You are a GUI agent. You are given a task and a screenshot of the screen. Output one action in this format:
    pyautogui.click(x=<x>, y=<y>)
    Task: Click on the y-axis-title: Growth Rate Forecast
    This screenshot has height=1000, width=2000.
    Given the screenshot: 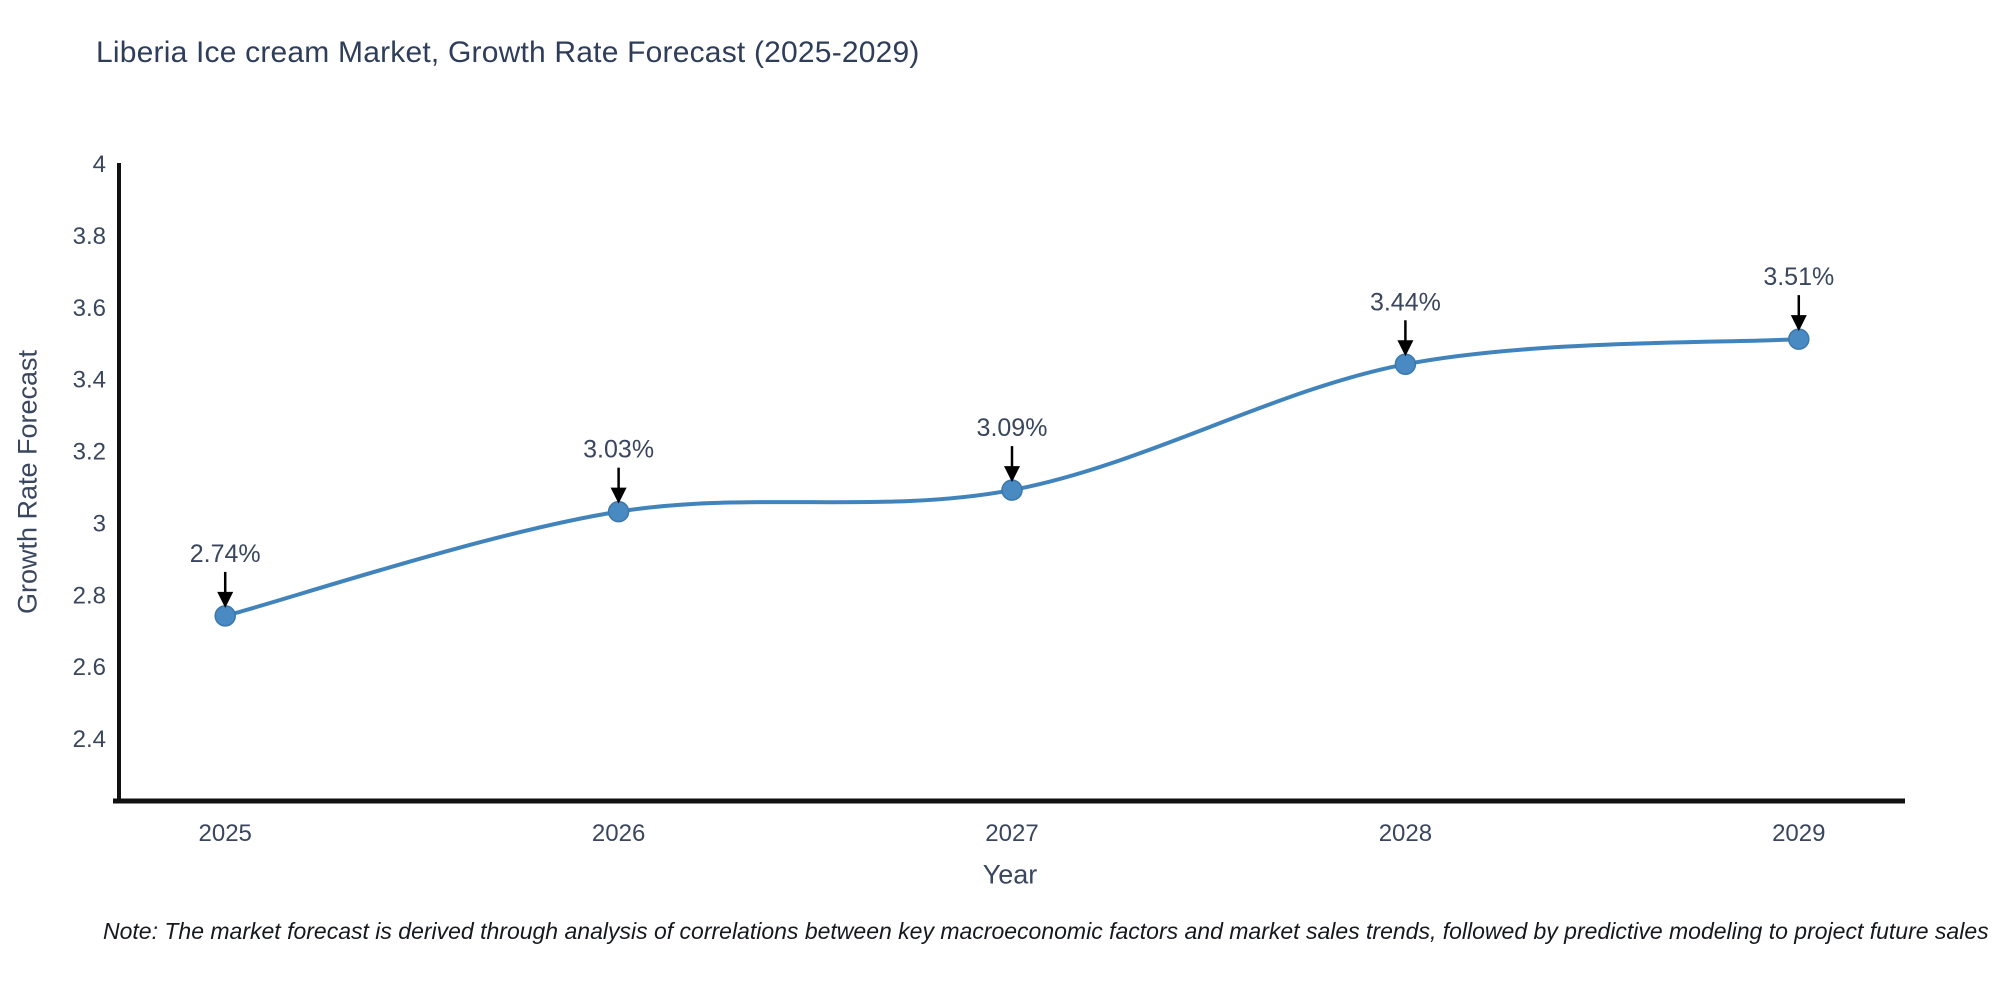 What is the action you would take?
    pyautogui.click(x=27, y=482)
    